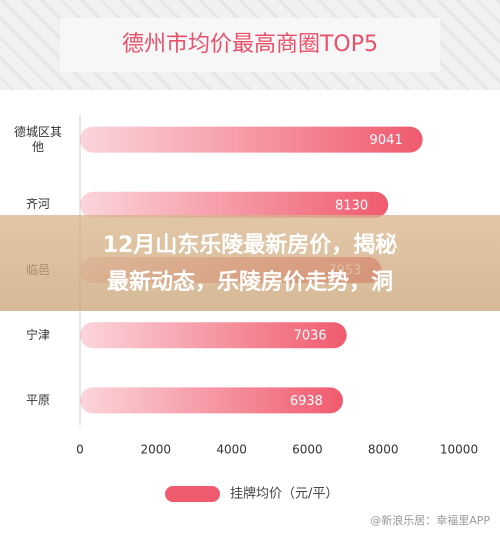 The height and width of the screenshot is (538, 500). What do you see at coordinates (386, 140) in the screenshot?
I see `value-label: 9041` at bounding box center [386, 140].